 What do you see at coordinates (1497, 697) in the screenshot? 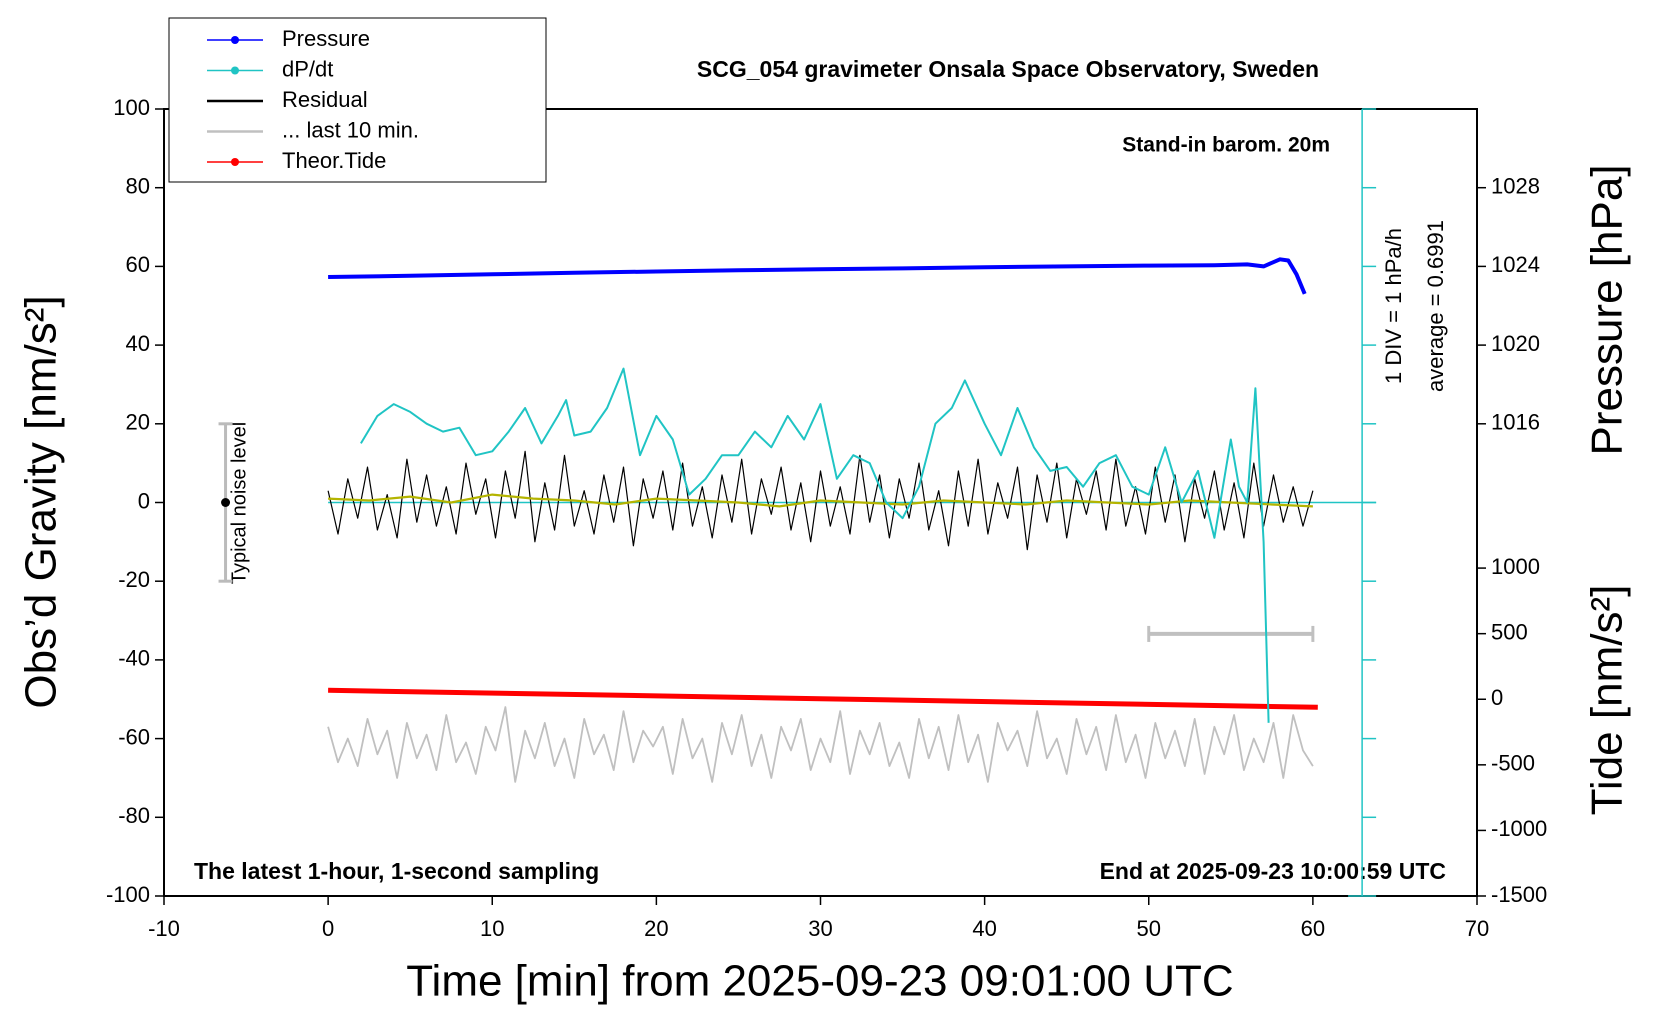
I see `y3-tick-label: 0` at bounding box center [1497, 697].